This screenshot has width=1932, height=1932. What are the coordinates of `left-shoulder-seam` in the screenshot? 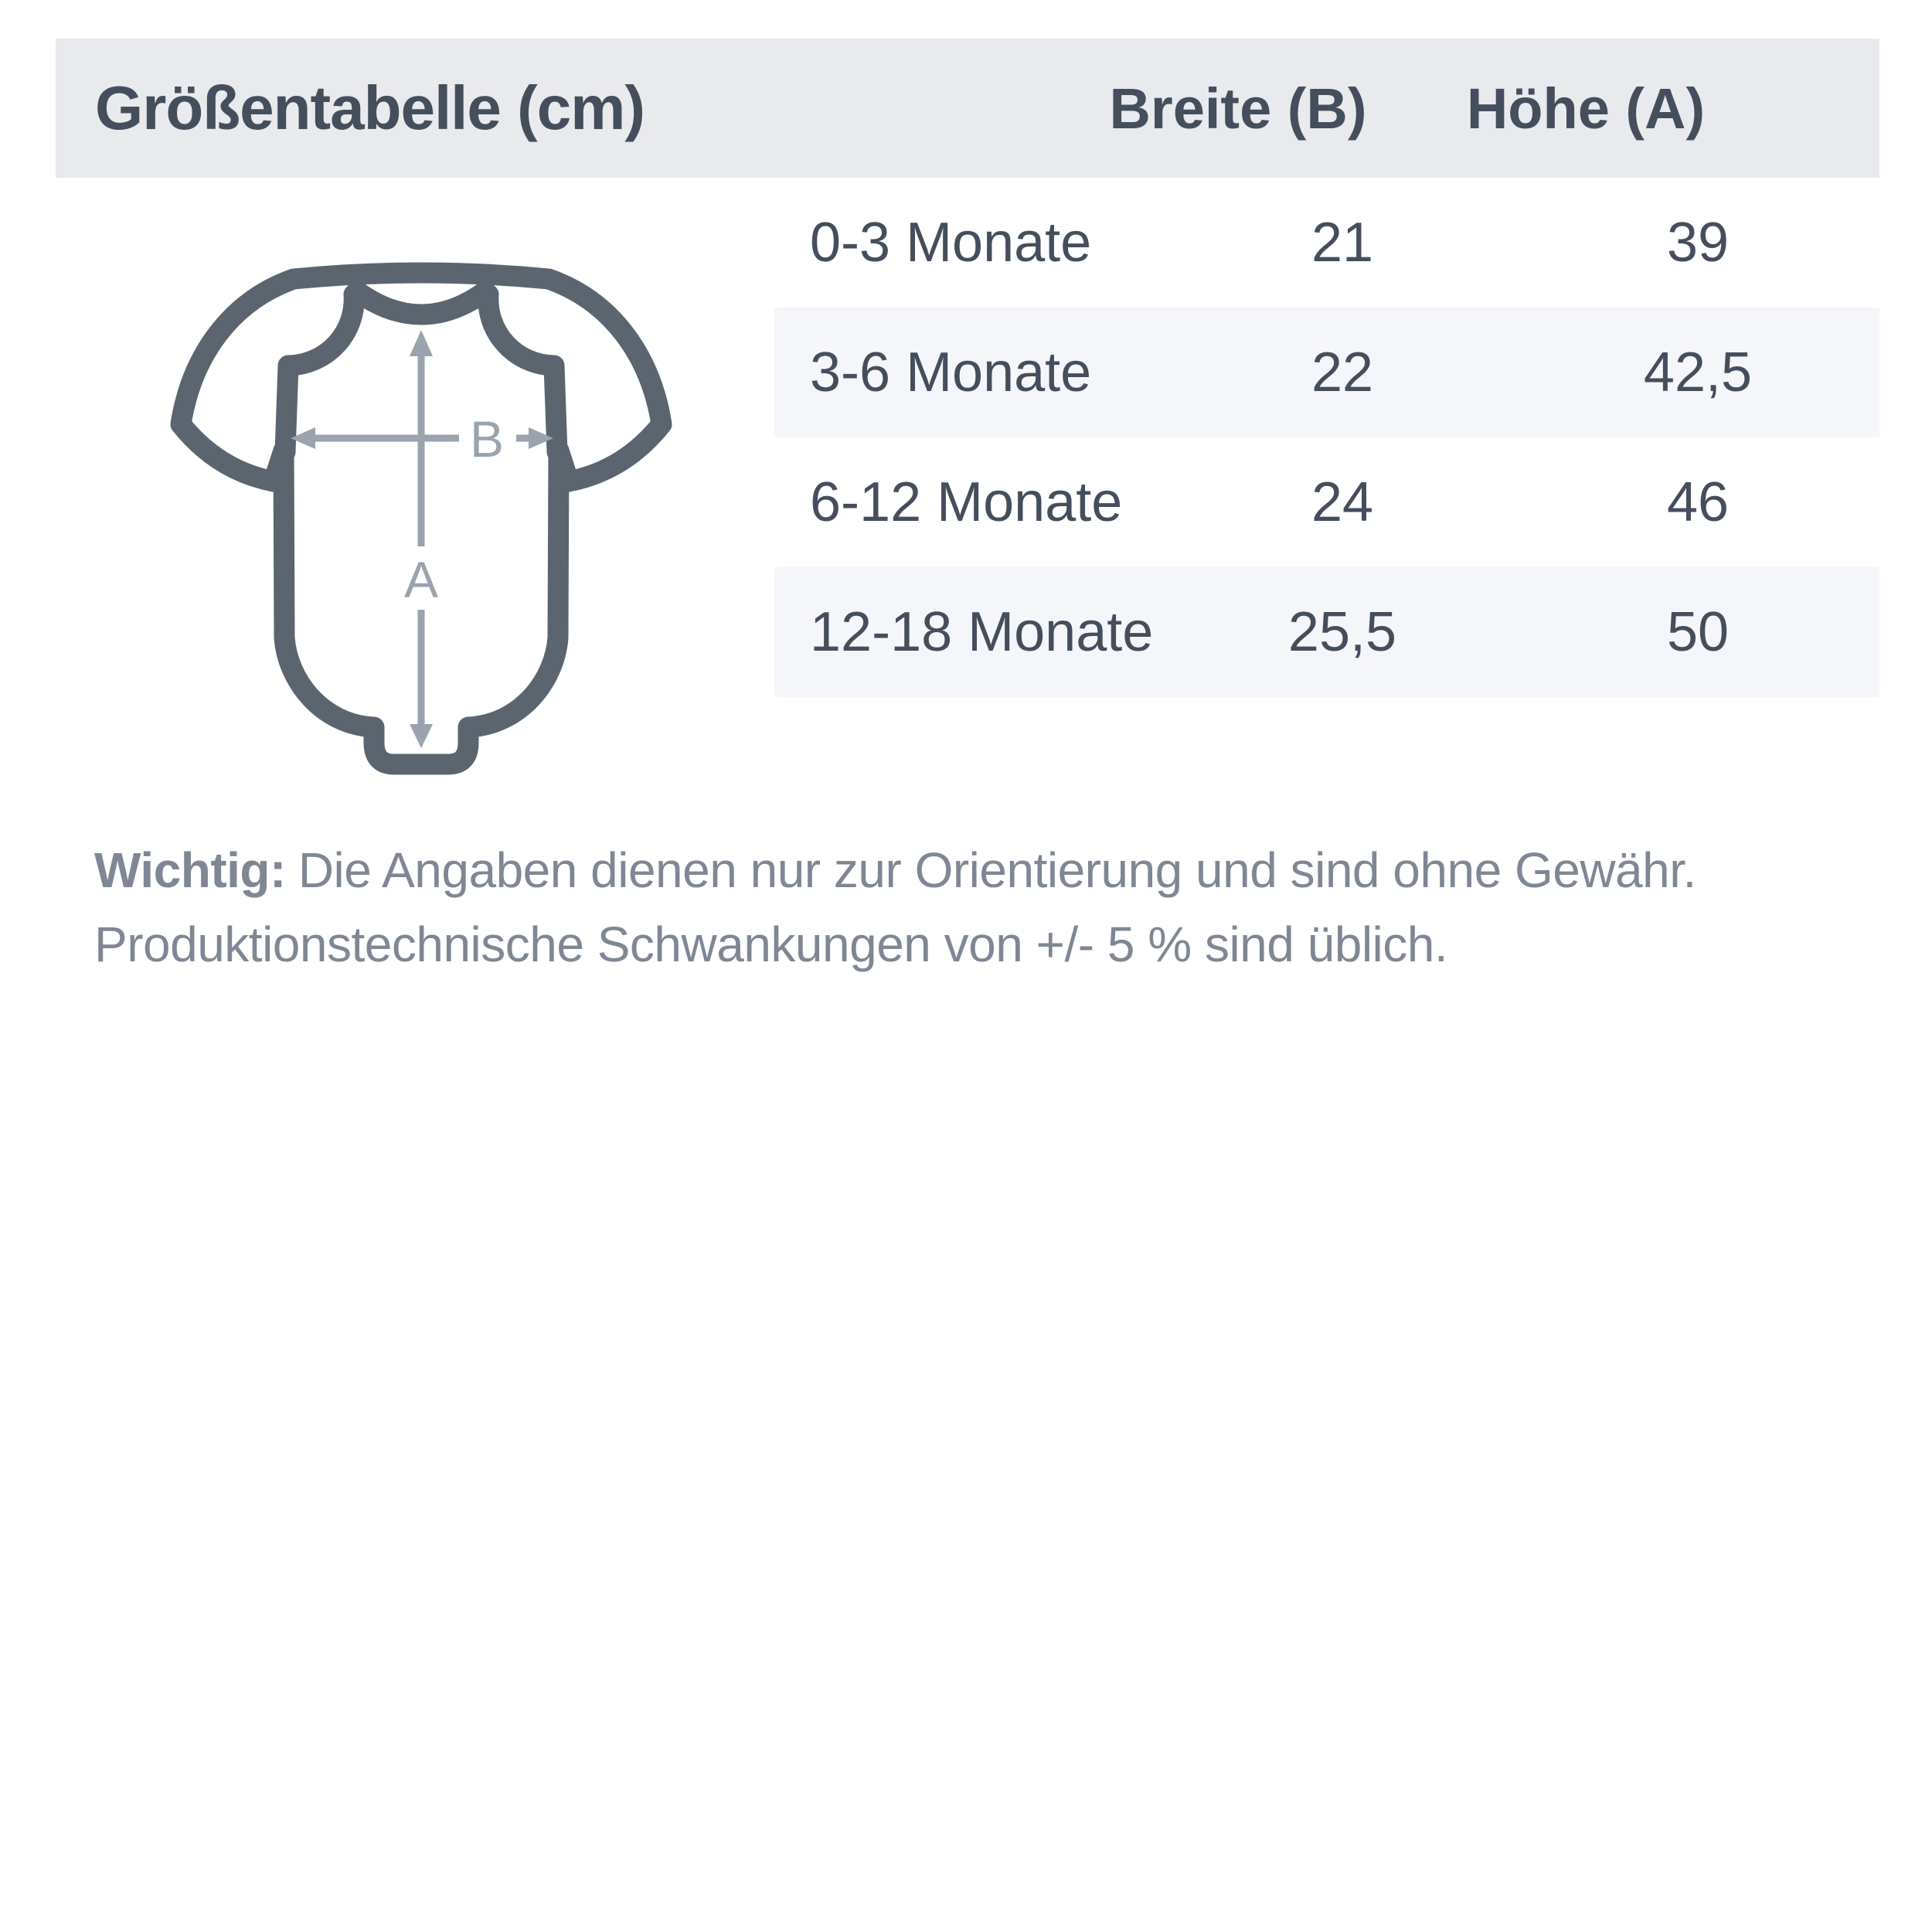 It's located at (319, 374).